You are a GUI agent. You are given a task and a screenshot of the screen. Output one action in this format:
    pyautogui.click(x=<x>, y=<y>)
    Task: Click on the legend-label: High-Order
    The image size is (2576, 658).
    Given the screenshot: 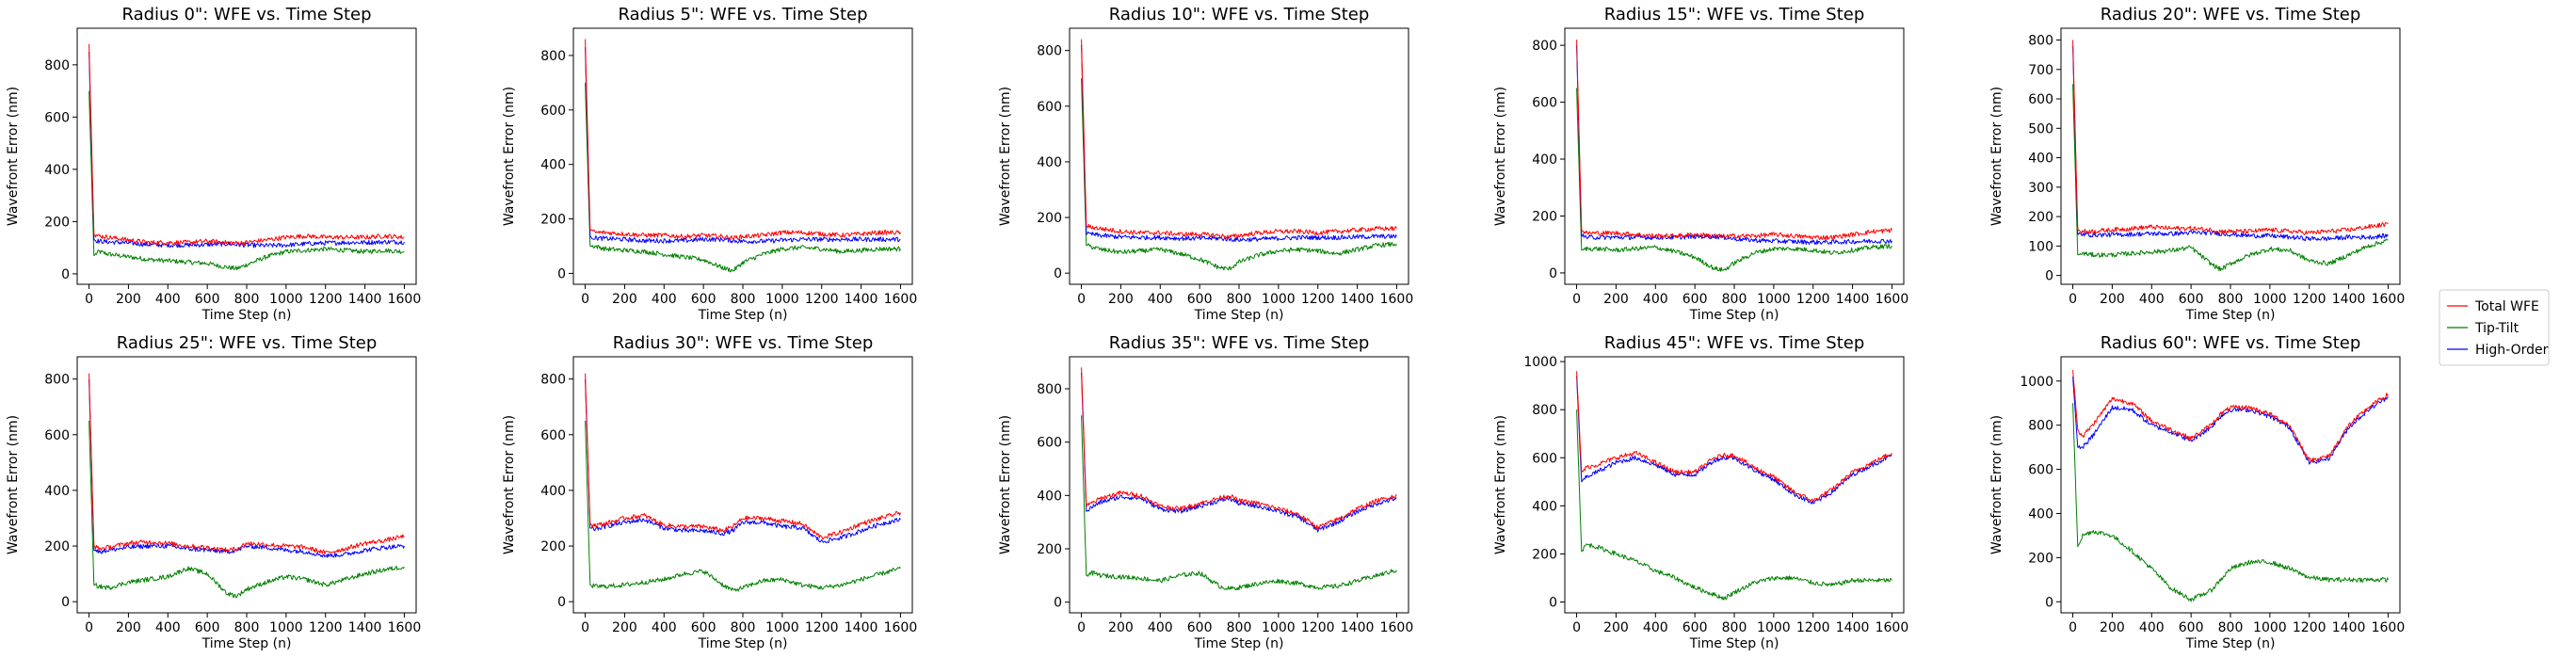 What is the action you would take?
    pyautogui.click(x=2512, y=350)
    